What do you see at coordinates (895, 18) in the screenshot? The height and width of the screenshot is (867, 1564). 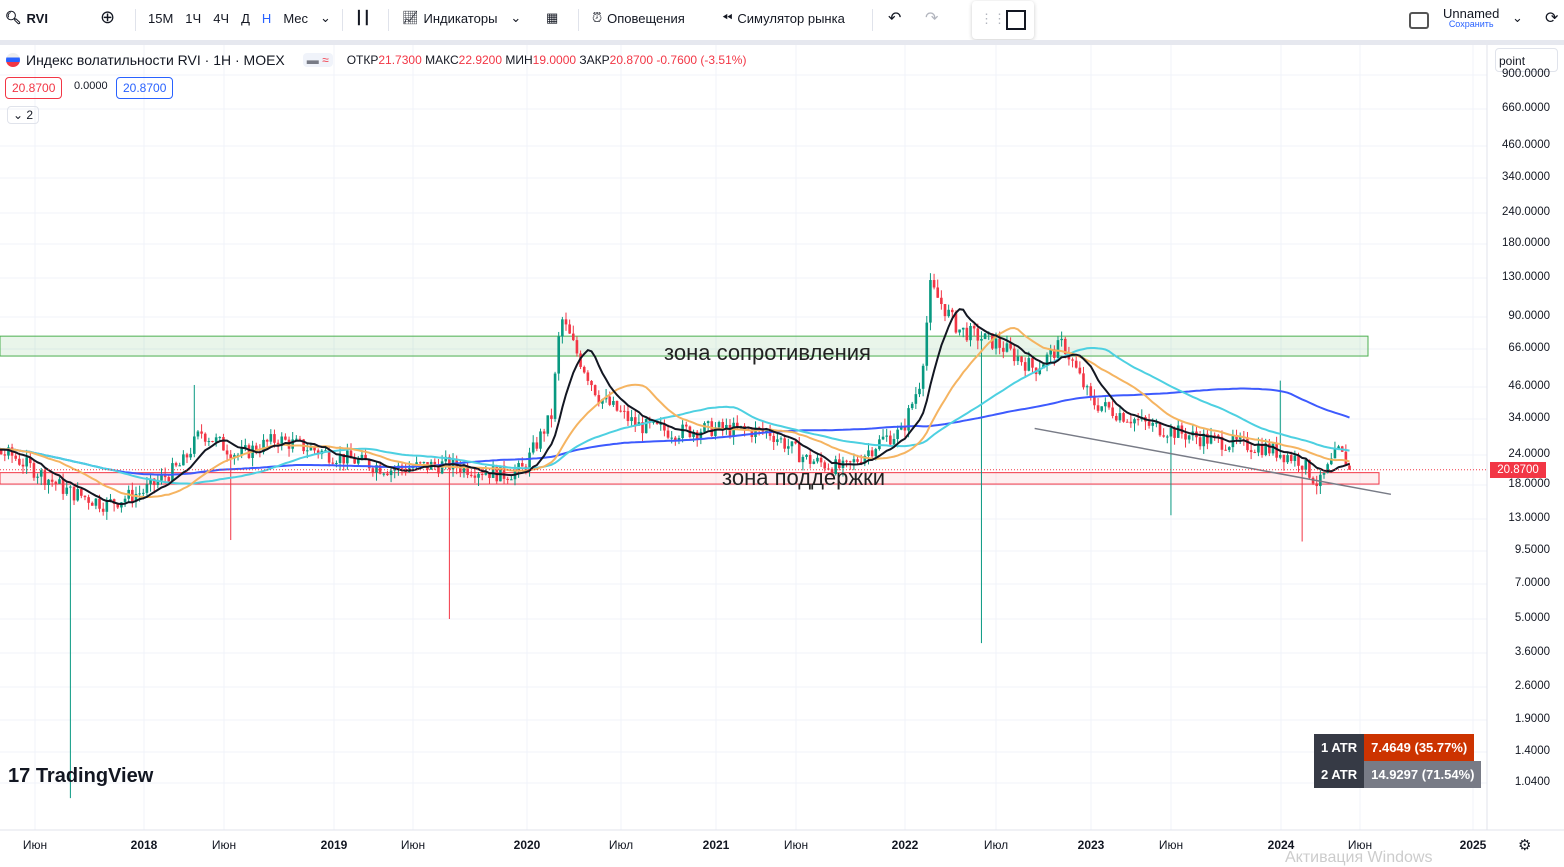 I see `undo-icon: ↶` at bounding box center [895, 18].